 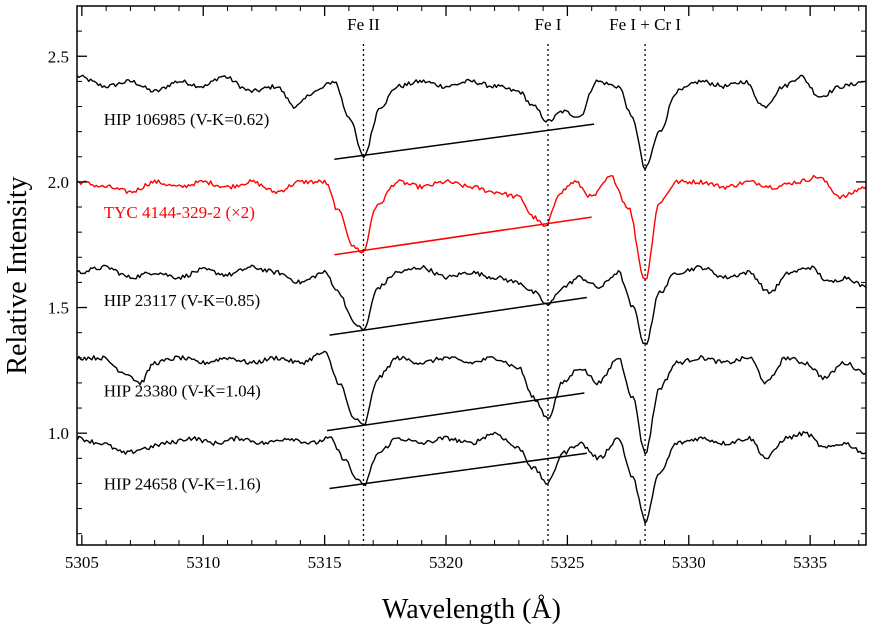 I want to click on series-label-4: HIP 23380 (V-K=1.04), so click(x=182, y=390).